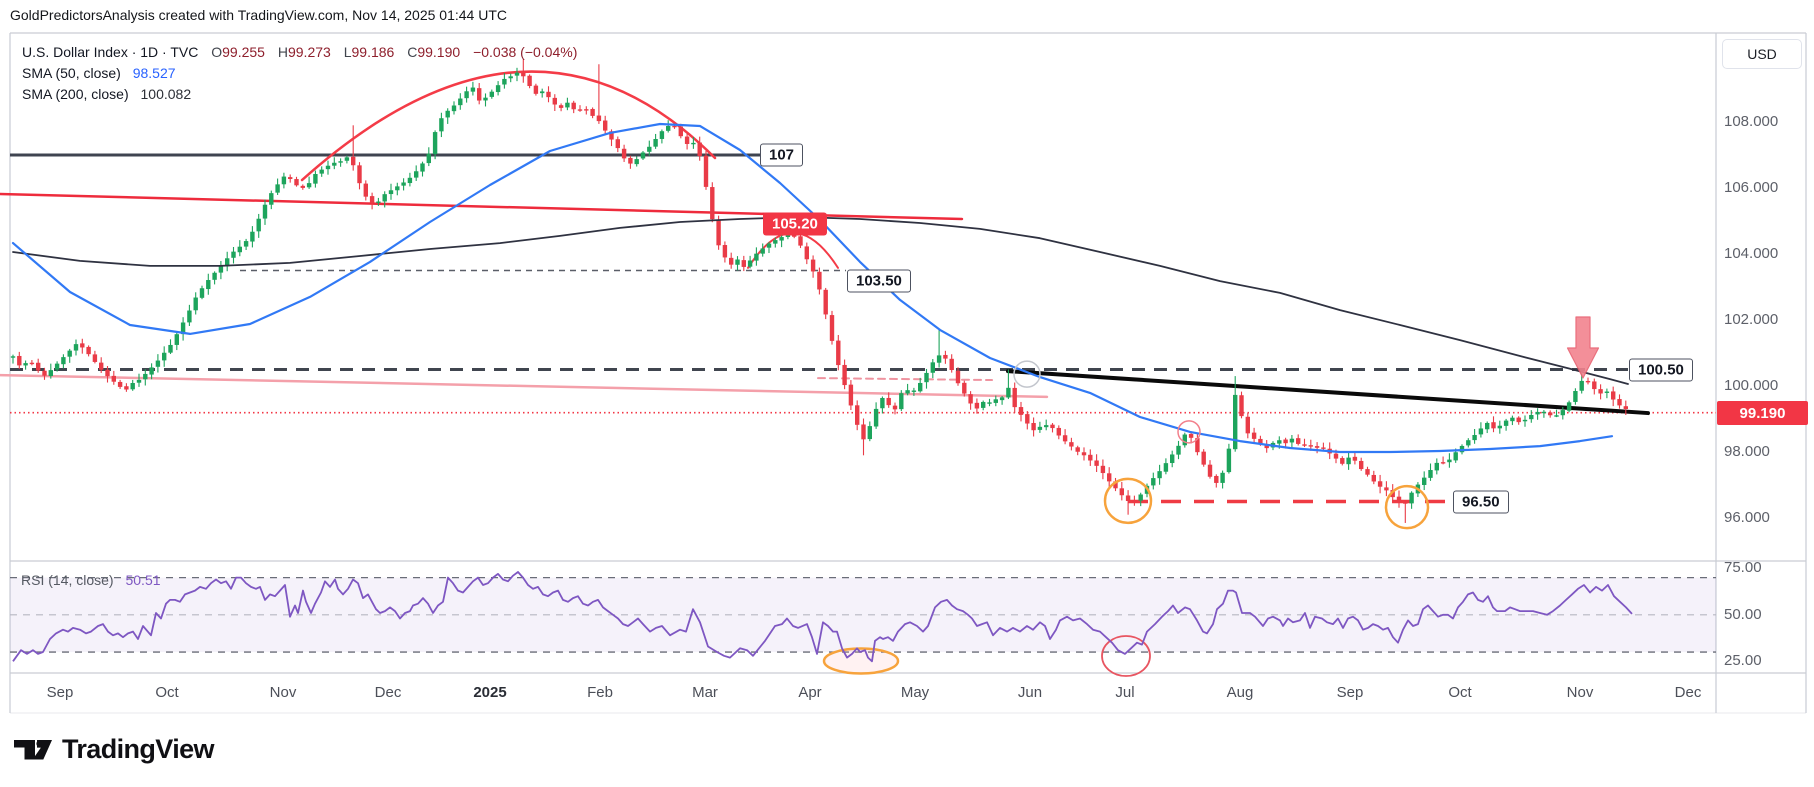  What do you see at coordinates (879, 280) in the screenshot?
I see `level-label-103.50: 103.50` at bounding box center [879, 280].